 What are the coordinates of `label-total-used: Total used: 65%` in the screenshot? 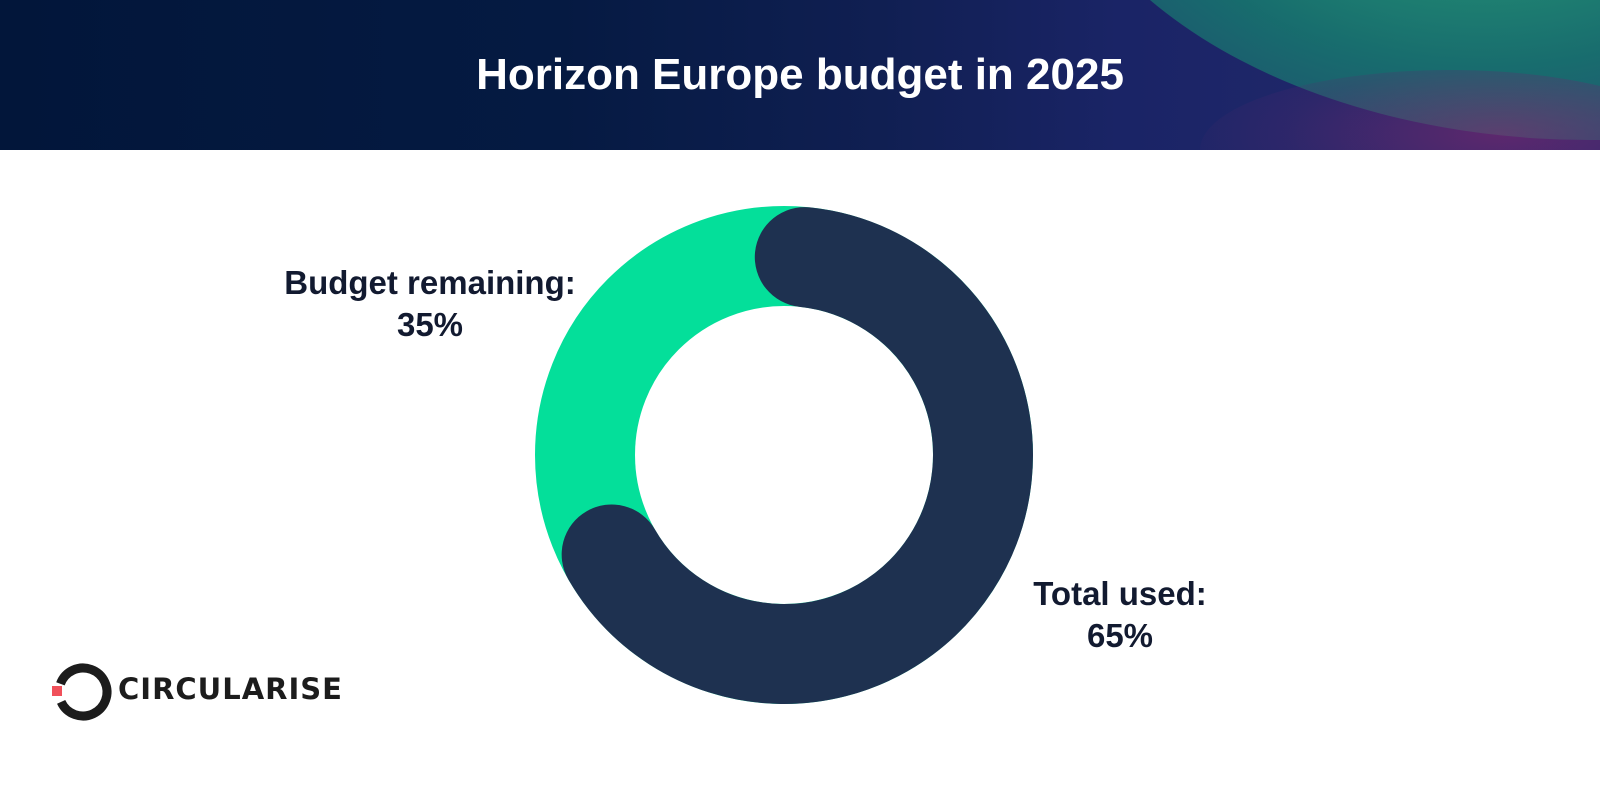 It's located at (1120, 615).